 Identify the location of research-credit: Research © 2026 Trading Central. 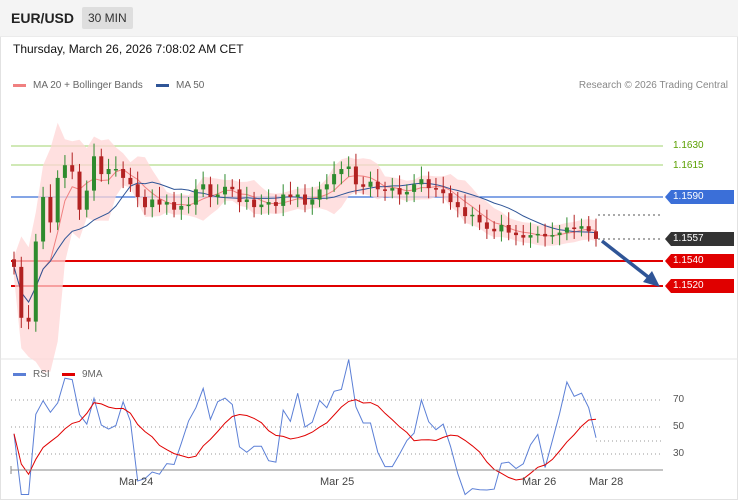
(653, 85).